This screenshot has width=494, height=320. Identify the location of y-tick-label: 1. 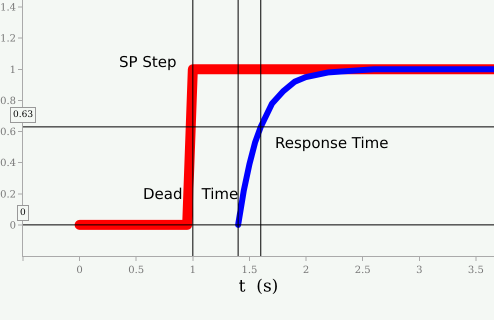
(13, 70).